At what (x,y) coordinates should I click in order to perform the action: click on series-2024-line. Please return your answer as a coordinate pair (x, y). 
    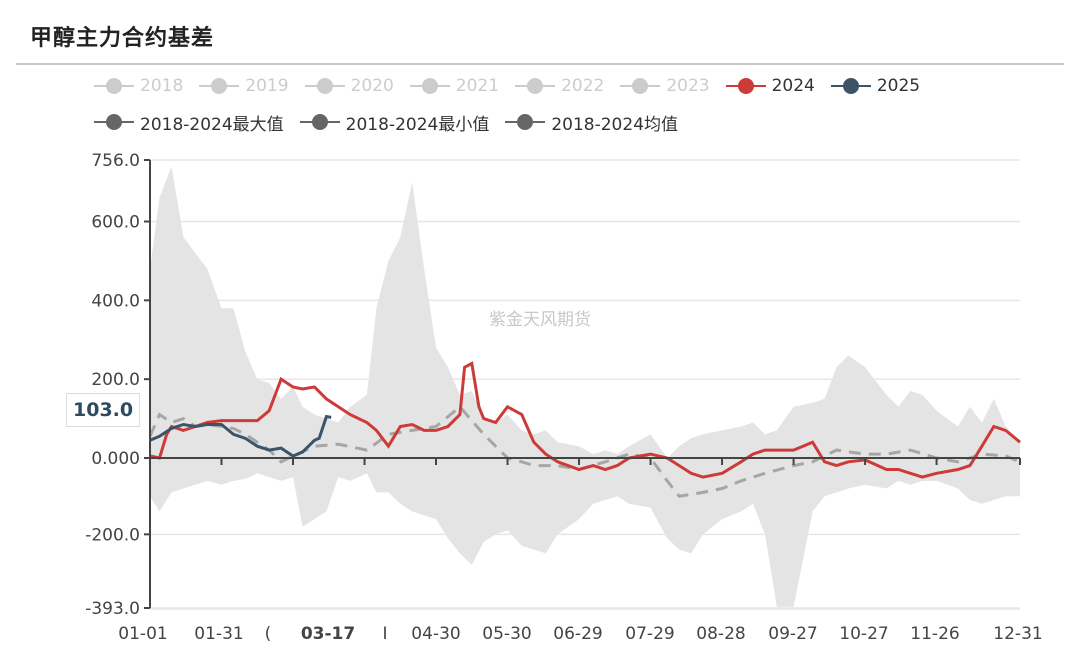
    Looking at the image, I should click on (585, 420).